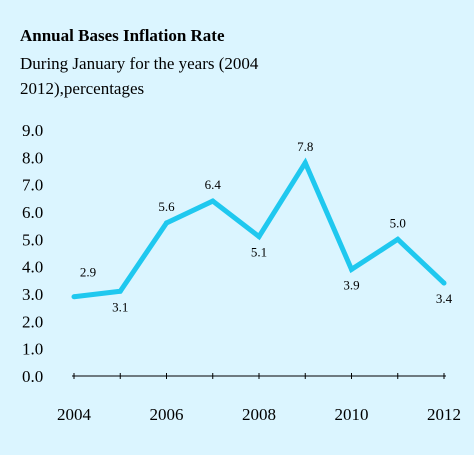  What do you see at coordinates (32, 321) in the screenshot?
I see `y-tick-label: 2.0` at bounding box center [32, 321].